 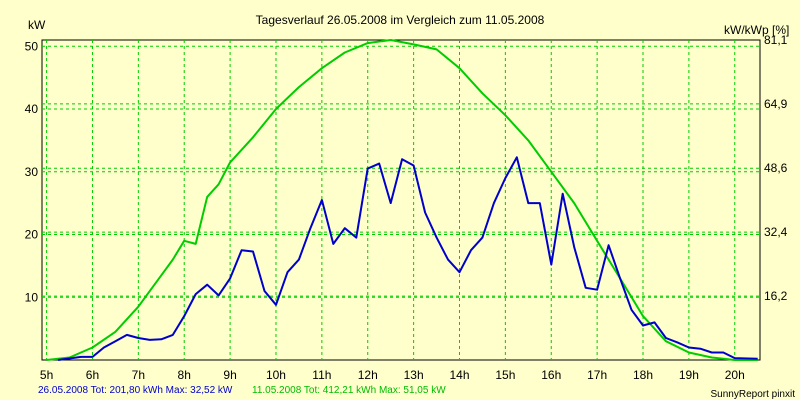 What do you see at coordinates (368, 375) in the screenshot?
I see `x-tick-label: 12h` at bounding box center [368, 375].